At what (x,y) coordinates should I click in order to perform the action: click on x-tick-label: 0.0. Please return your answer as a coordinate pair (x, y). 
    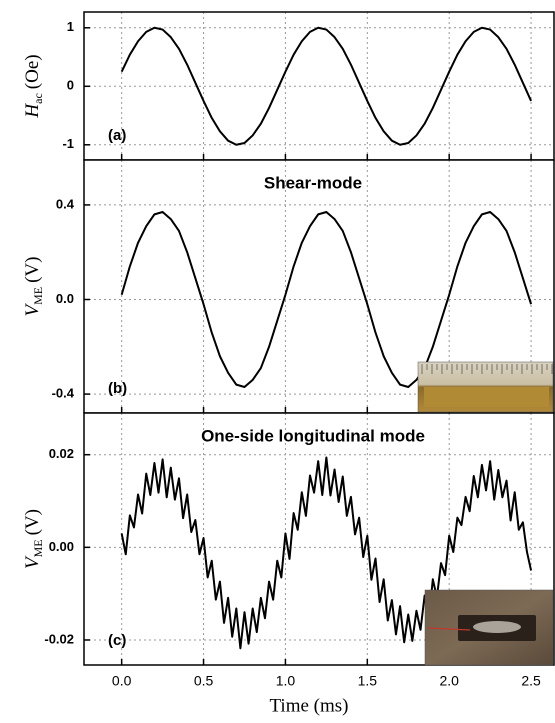
    Looking at the image, I should click on (122, 681).